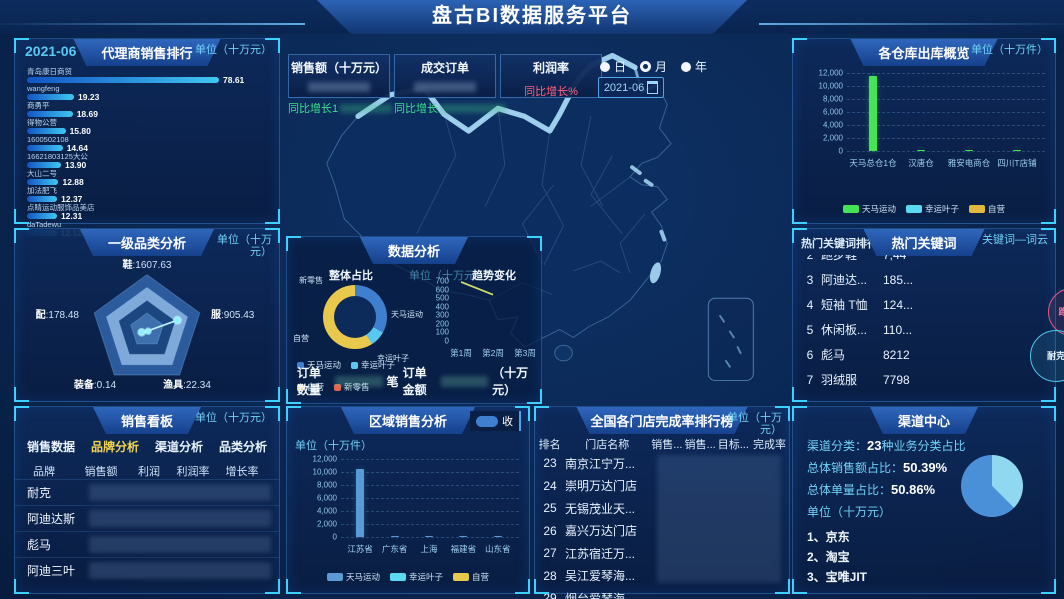  What do you see at coordinates (147, 178) in the screenshot?
I see `agent-bar-row: 大山二号 12.88` at bounding box center [147, 178].